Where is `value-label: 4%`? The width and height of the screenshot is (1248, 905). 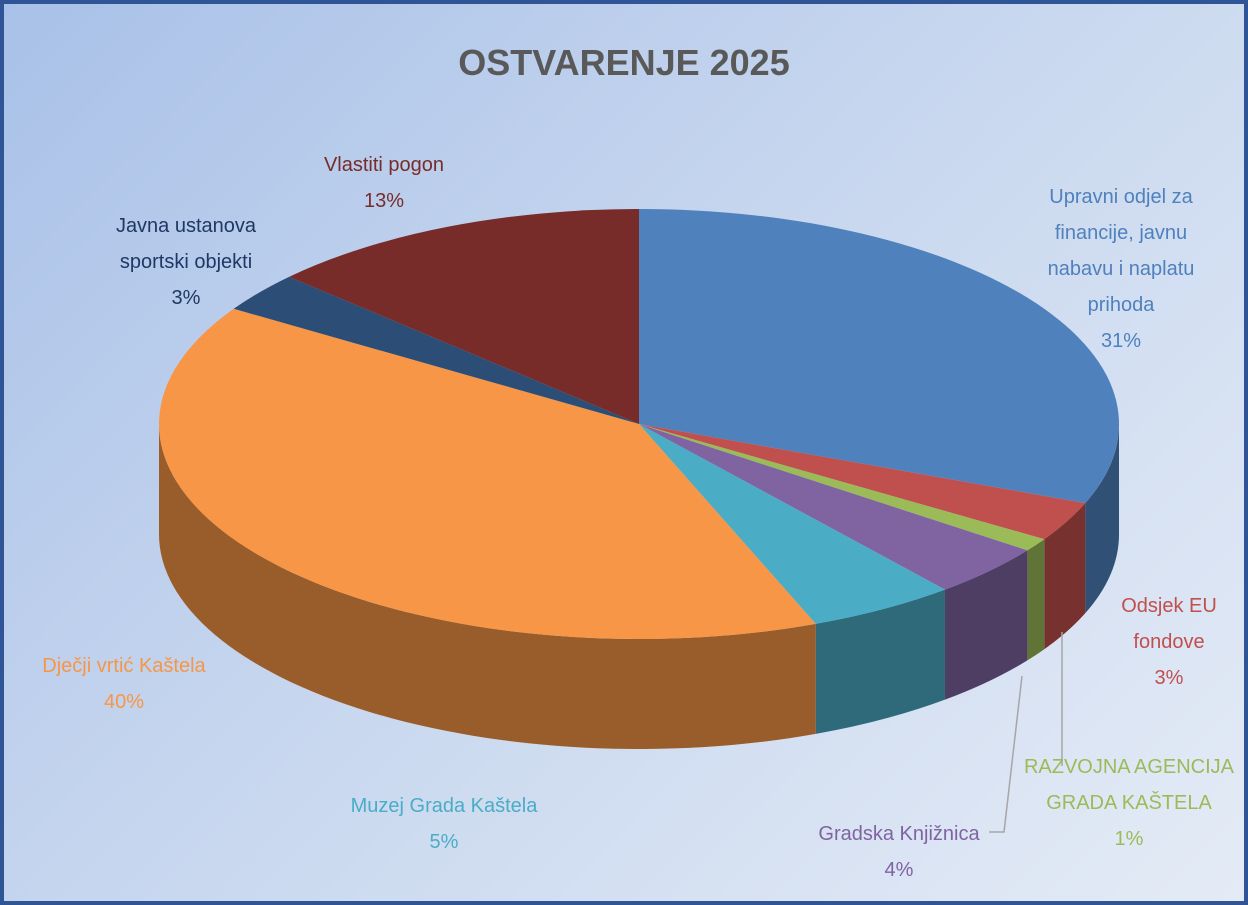 value-label: 4% is located at coordinates (899, 870).